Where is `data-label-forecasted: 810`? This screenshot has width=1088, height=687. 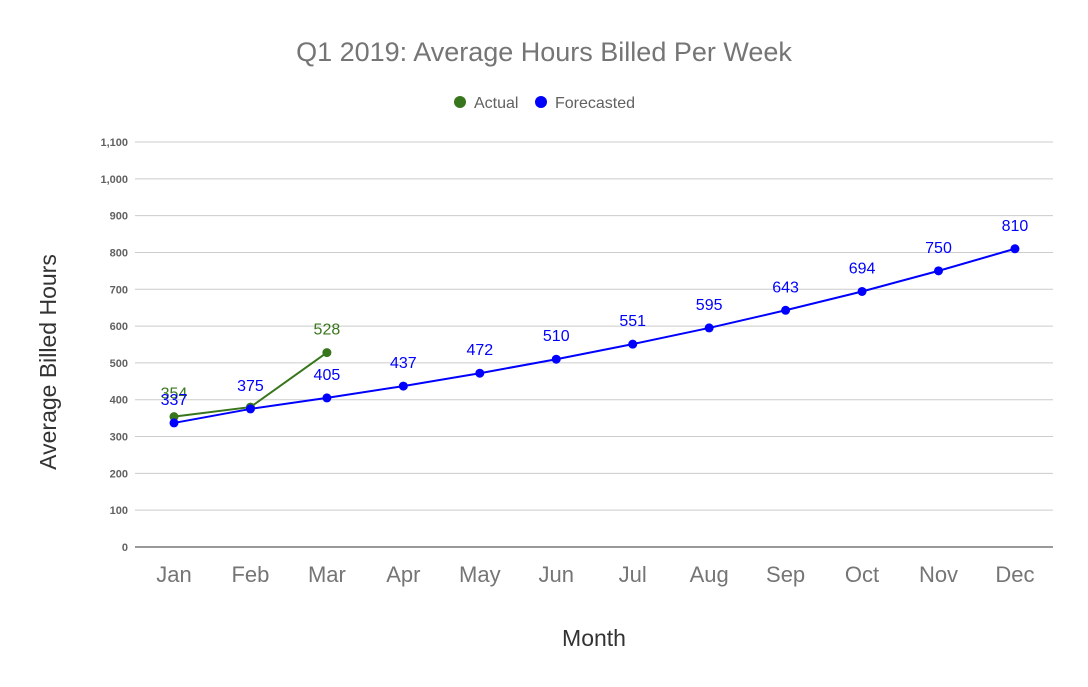 data-label-forecasted: 810 is located at coordinates (1015, 226).